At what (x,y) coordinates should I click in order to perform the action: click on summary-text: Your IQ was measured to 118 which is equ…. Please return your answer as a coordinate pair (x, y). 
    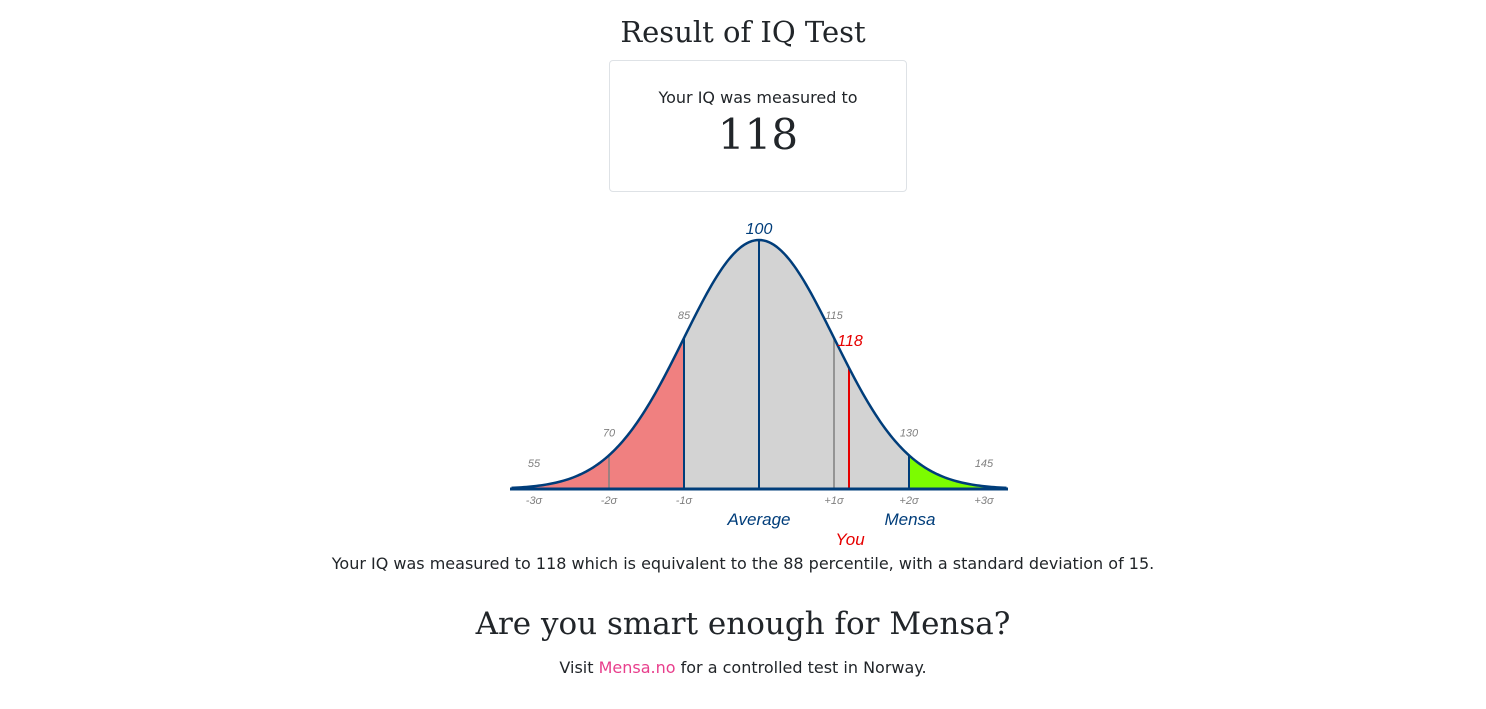
    Looking at the image, I should click on (743, 563).